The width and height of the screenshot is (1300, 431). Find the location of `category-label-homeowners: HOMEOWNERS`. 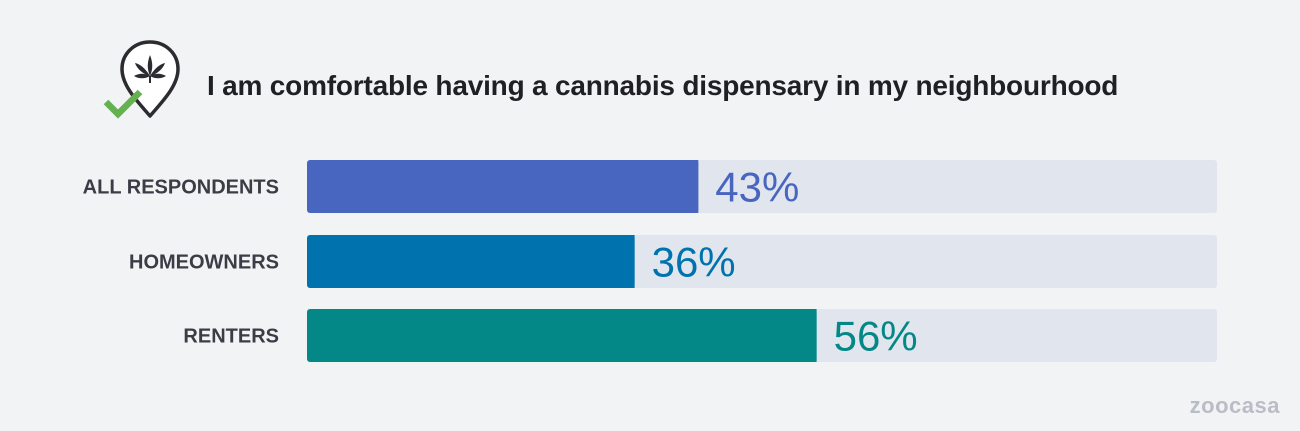

category-label-homeowners: HOMEOWNERS is located at coordinates (204, 263).